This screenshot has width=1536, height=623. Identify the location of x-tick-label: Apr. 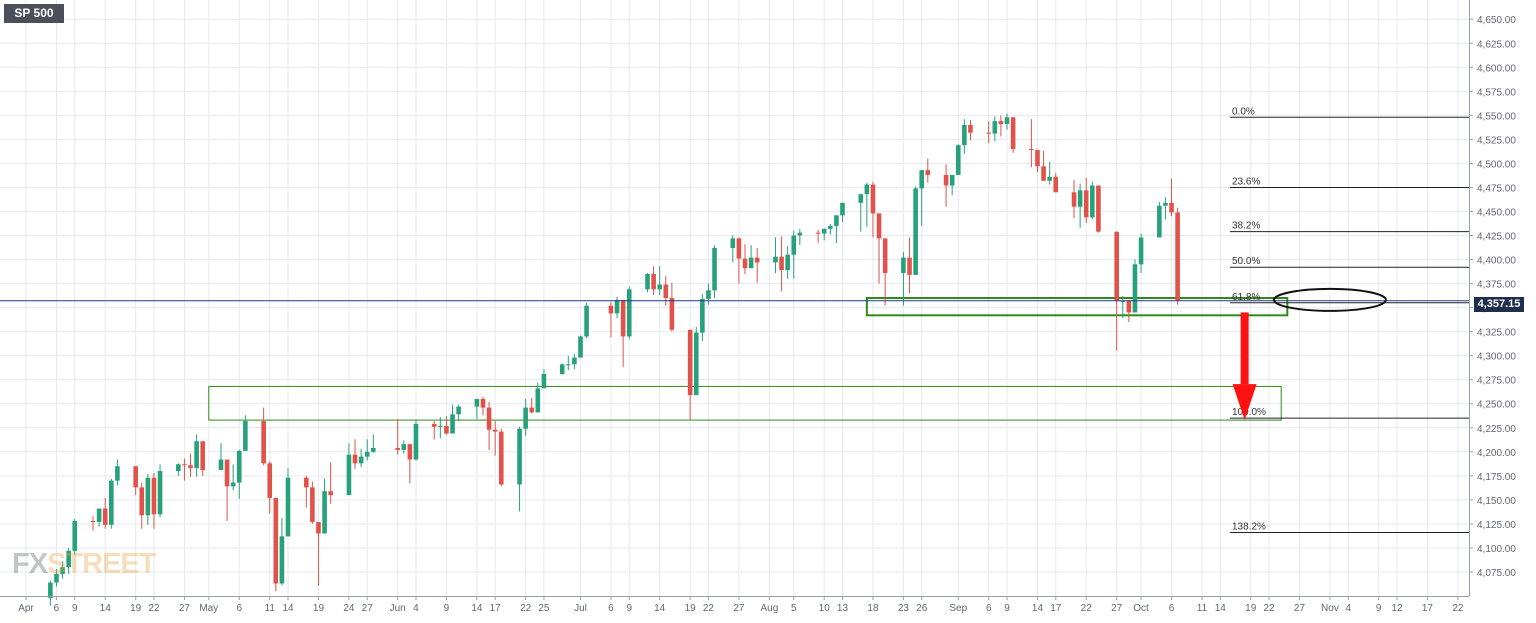
(26, 608).